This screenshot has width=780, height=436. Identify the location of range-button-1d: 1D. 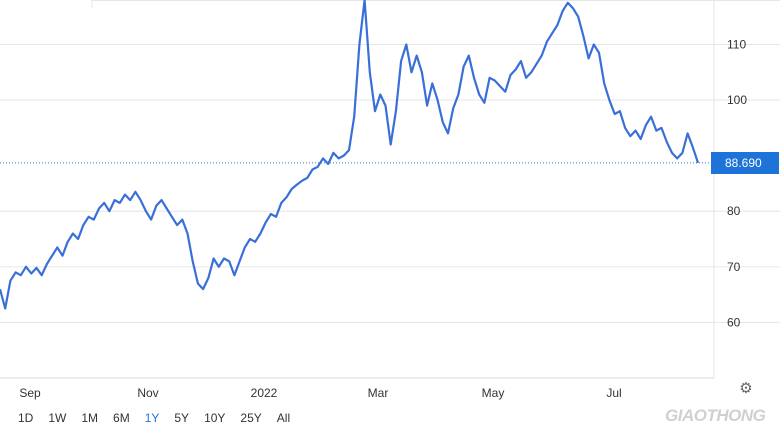
(26, 418).